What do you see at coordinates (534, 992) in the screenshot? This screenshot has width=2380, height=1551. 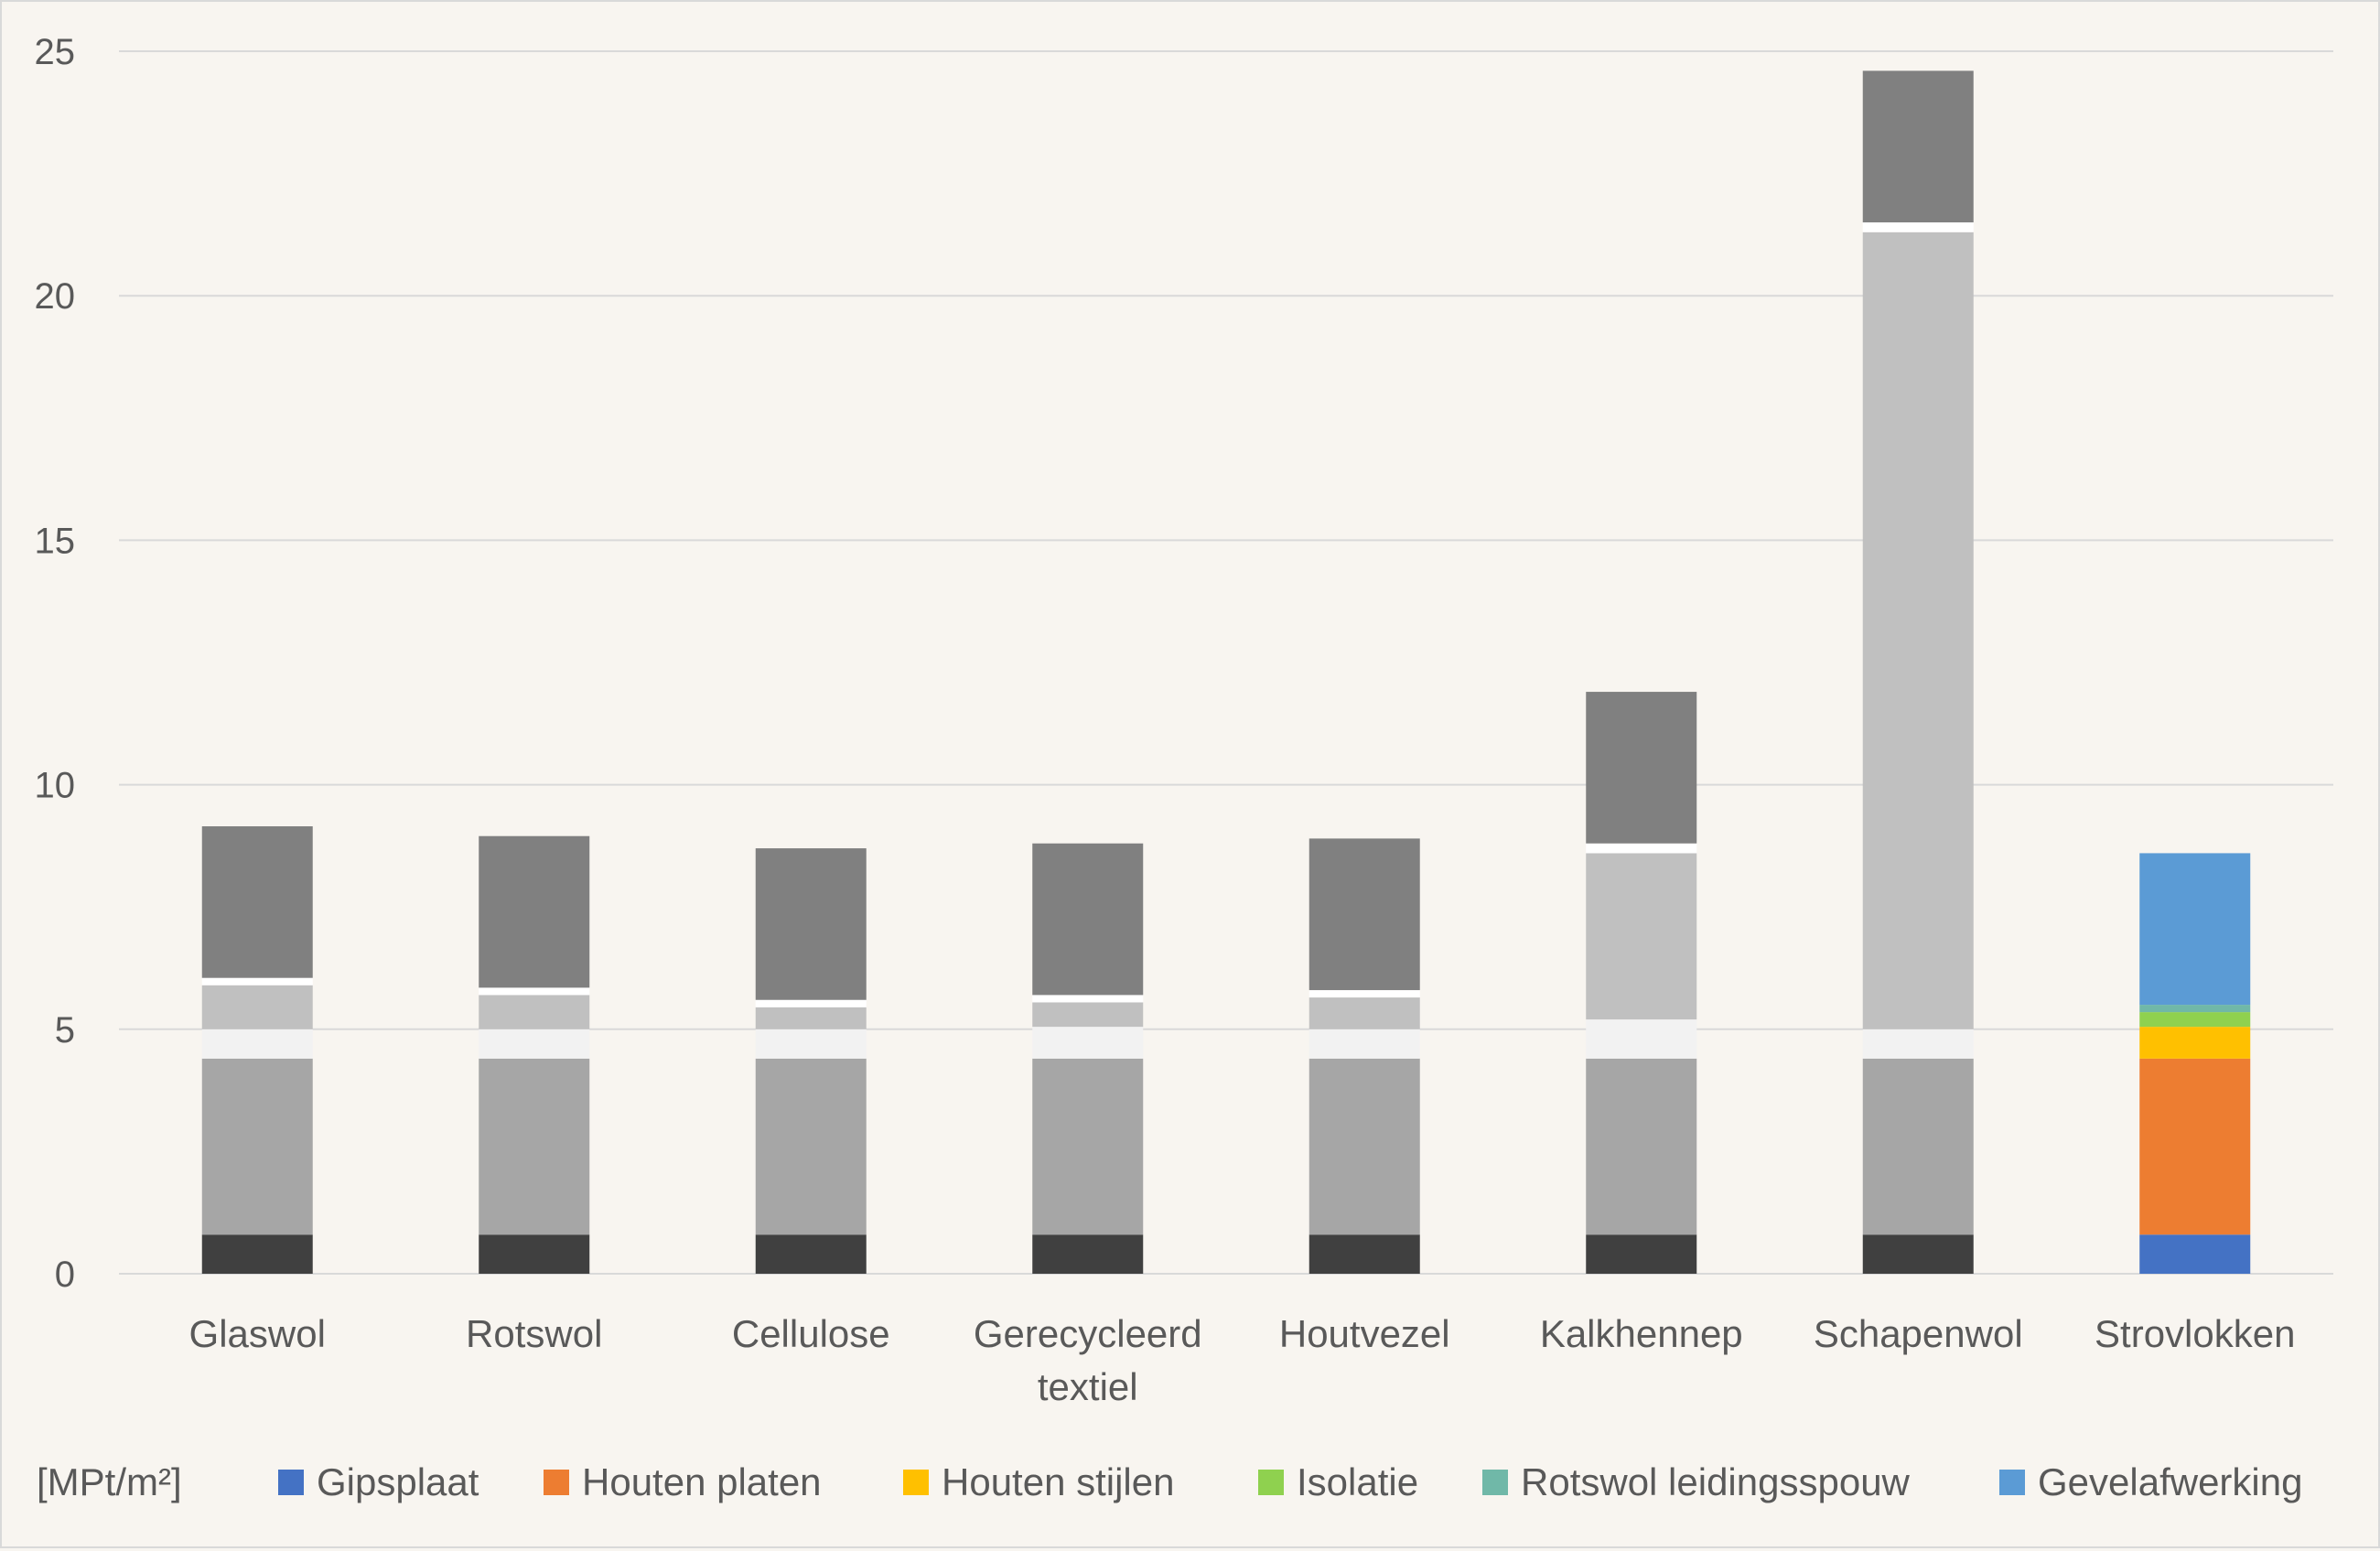 I see `bar-segment-rotswol-leidingsspouw-rotswol` at bounding box center [534, 992].